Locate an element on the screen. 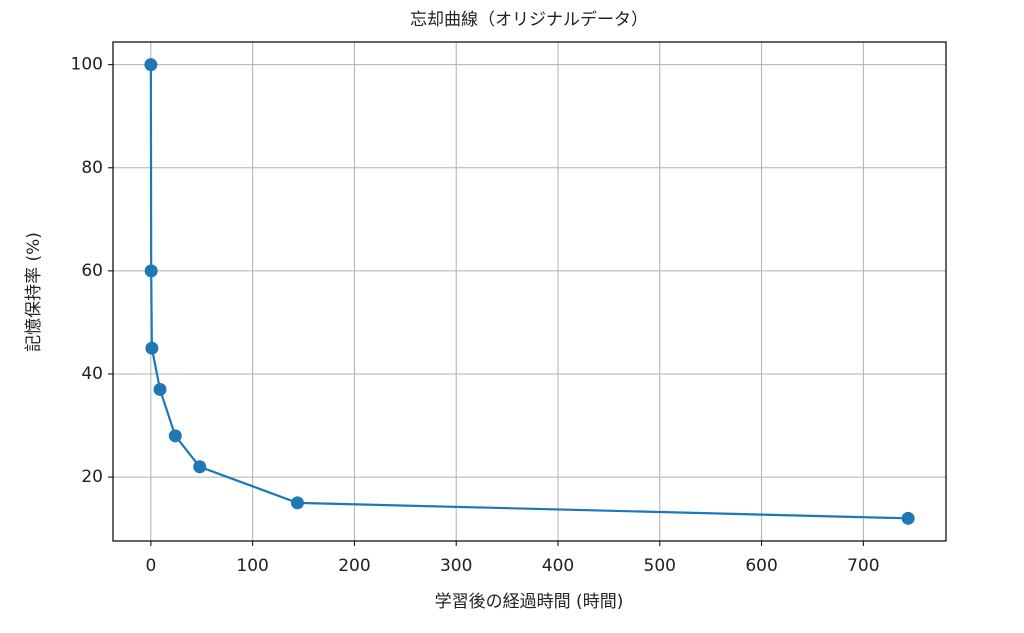 The height and width of the screenshot is (633, 1024). y-tick-label: 80 is located at coordinates (92, 168).